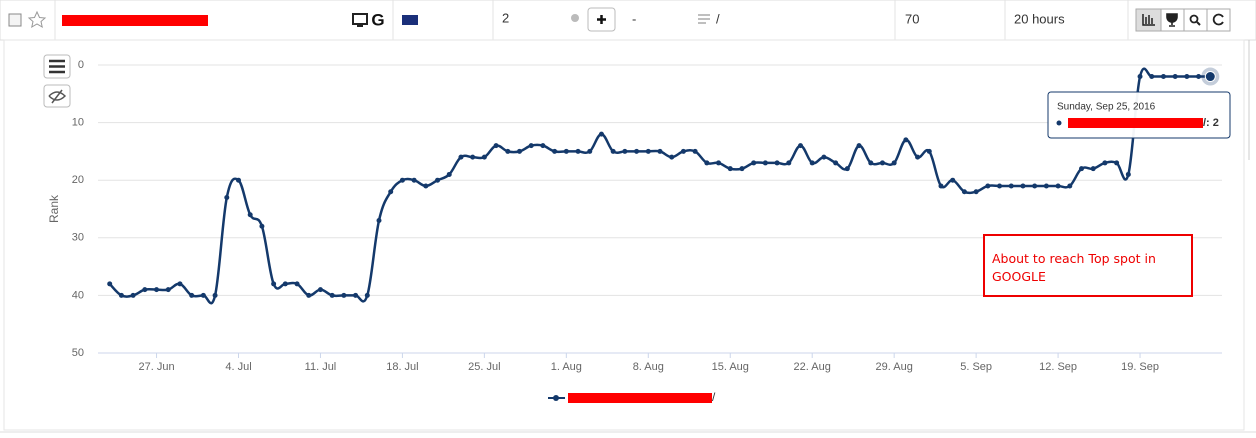  What do you see at coordinates (156, 367) in the screenshot?
I see `x-tick-label: 27. Jun` at bounding box center [156, 367].